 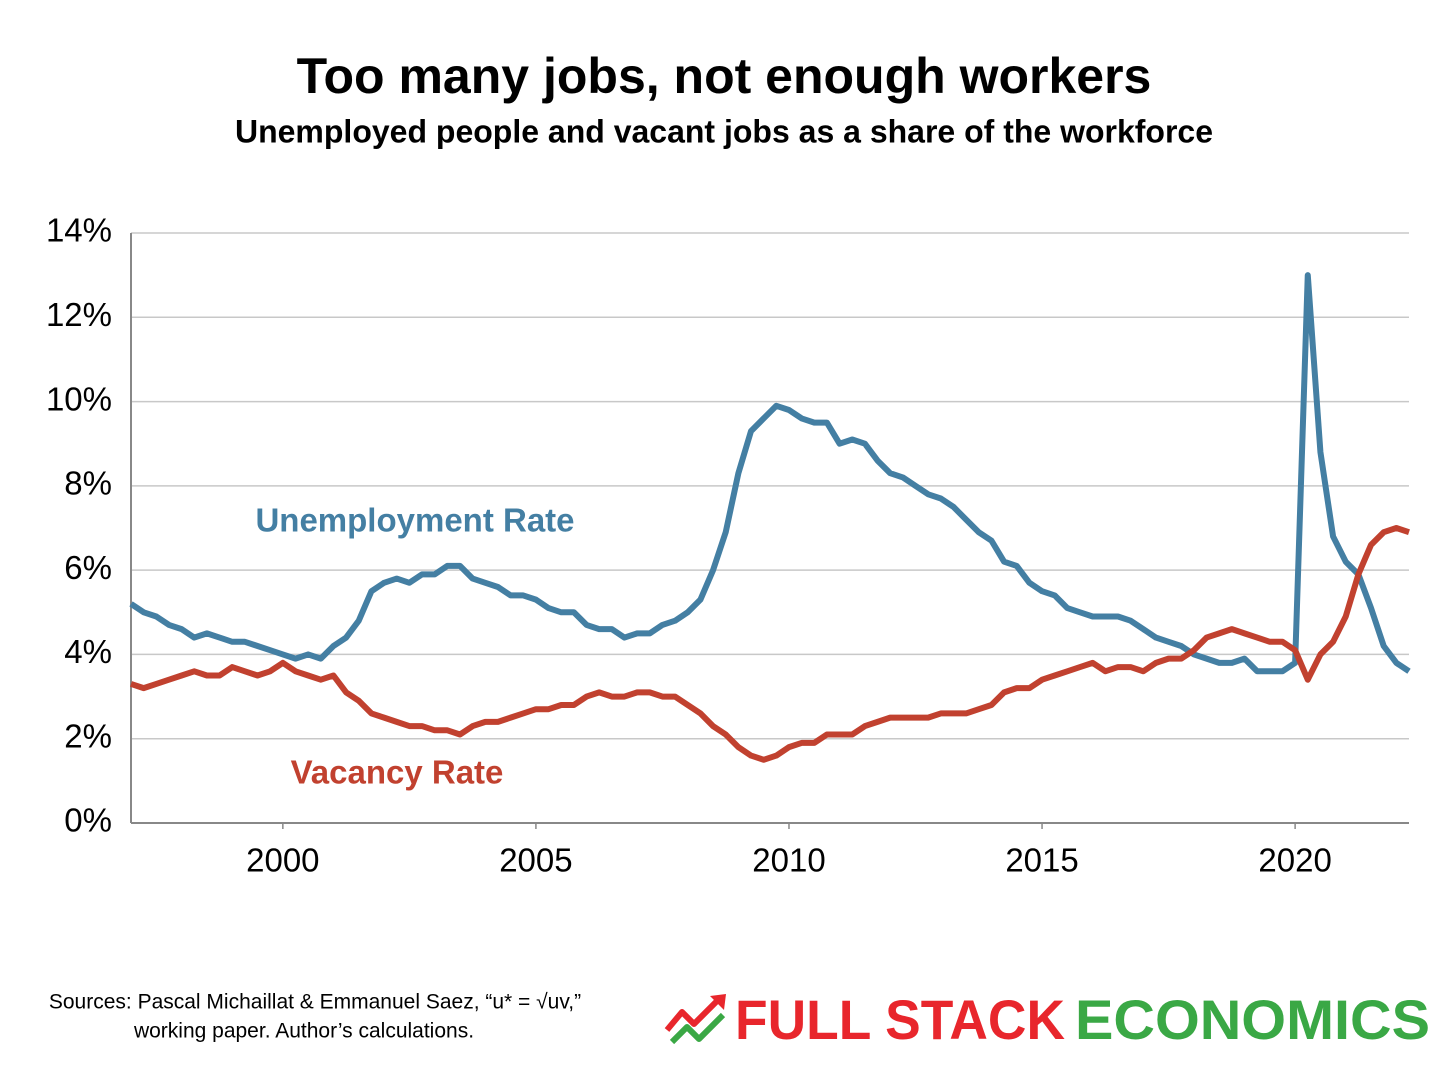 I want to click on x-tick-label: 2015, so click(x=1041, y=860).